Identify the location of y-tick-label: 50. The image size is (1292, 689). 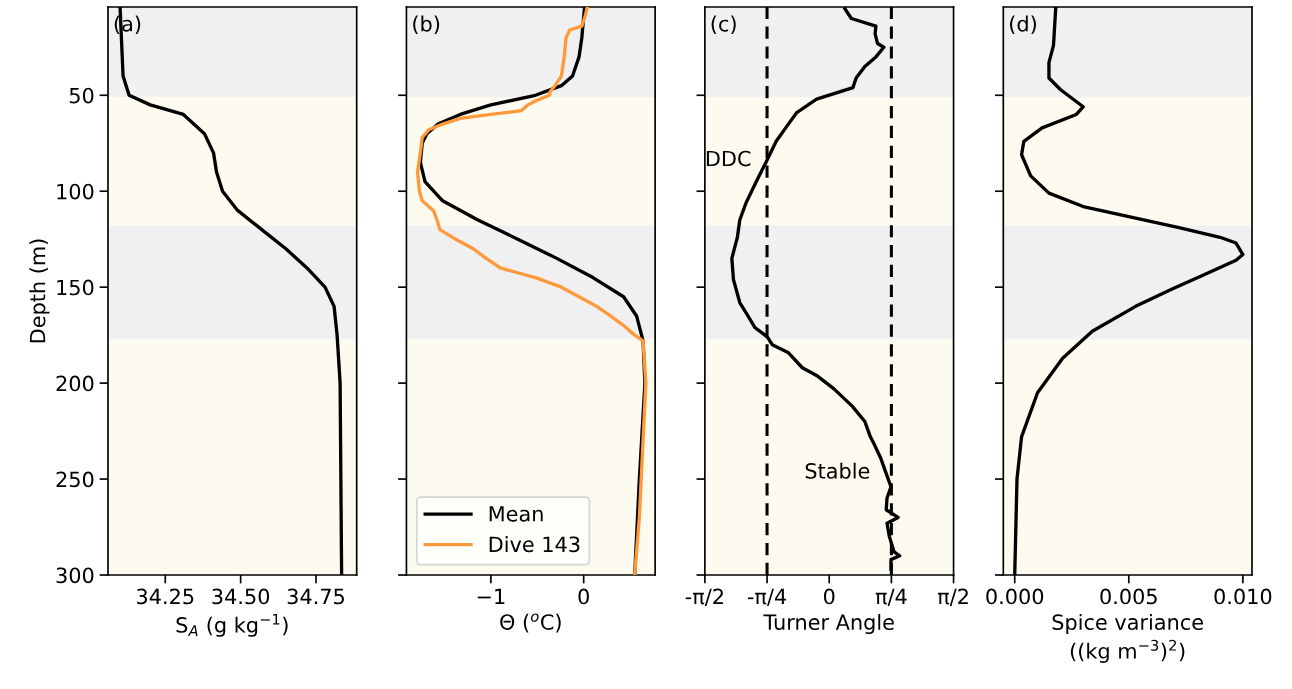
(81, 95).